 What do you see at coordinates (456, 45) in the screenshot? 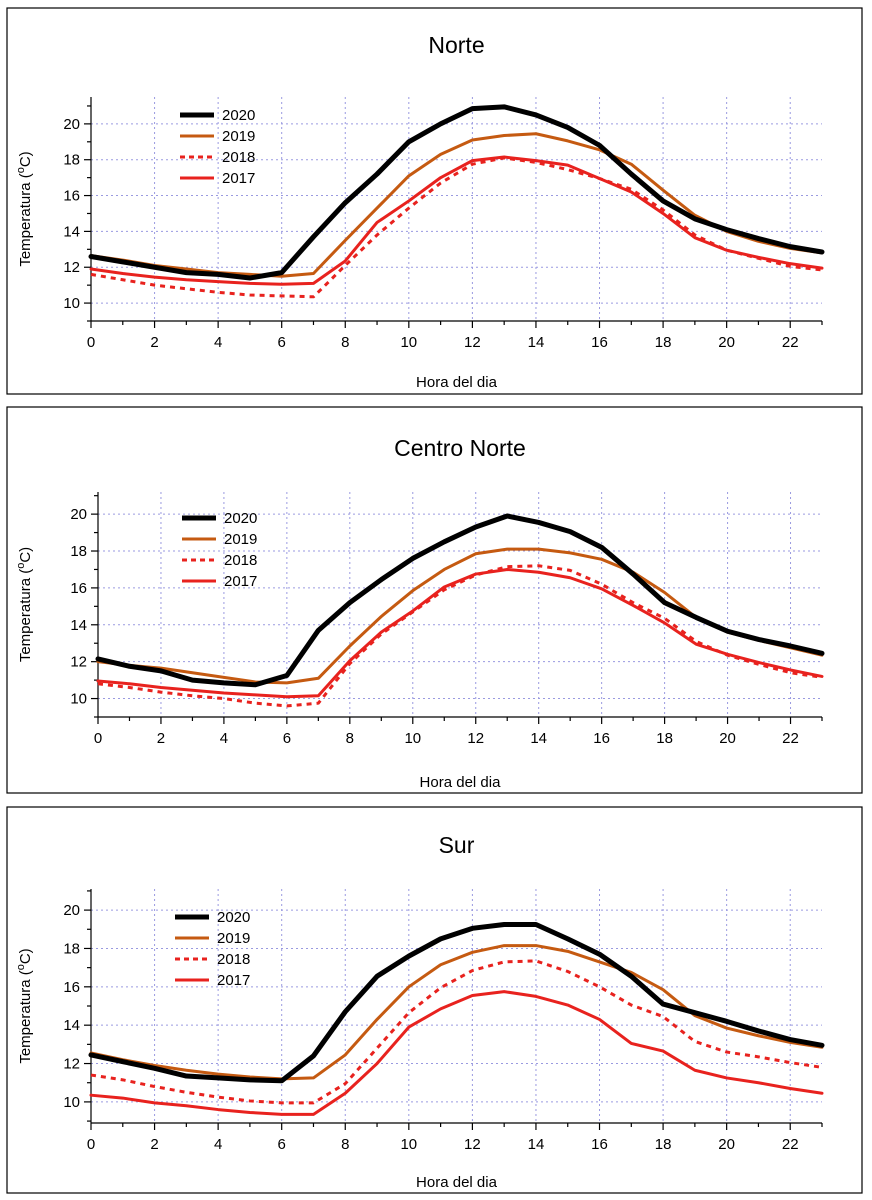
I see `chart-title: Norte` at bounding box center [456, 45].